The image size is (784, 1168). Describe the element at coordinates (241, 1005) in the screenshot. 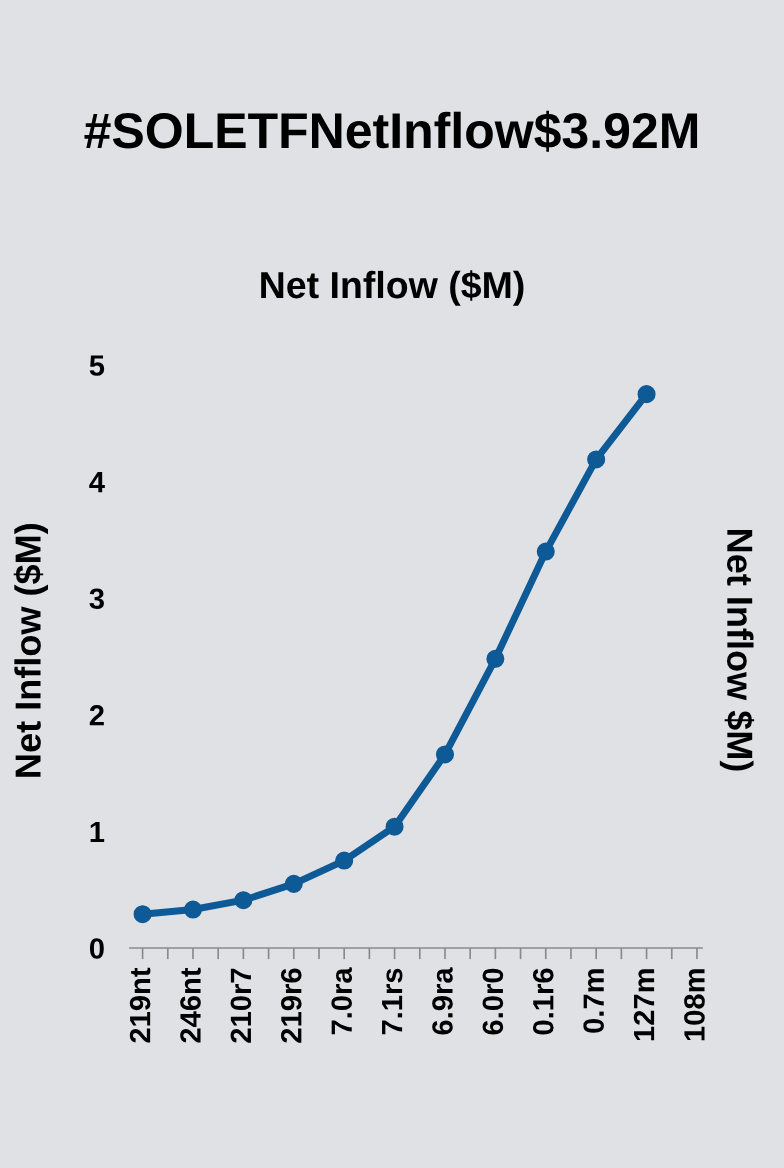

I see `x-tick-label: 210r7` at that location.